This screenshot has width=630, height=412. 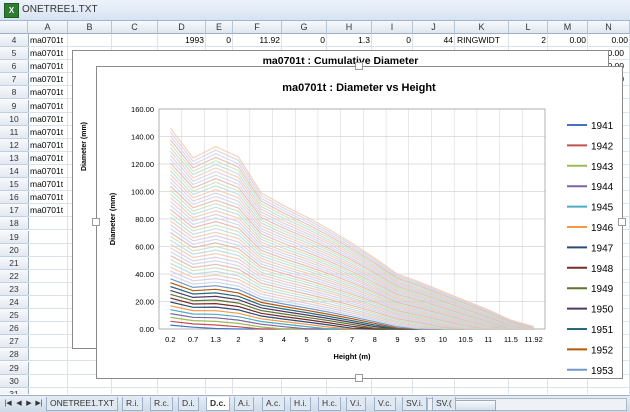 What do you see at coordinates (434, 27) in the screenshot?
I see `column-header-j: J` at bounding box center [434, 27].